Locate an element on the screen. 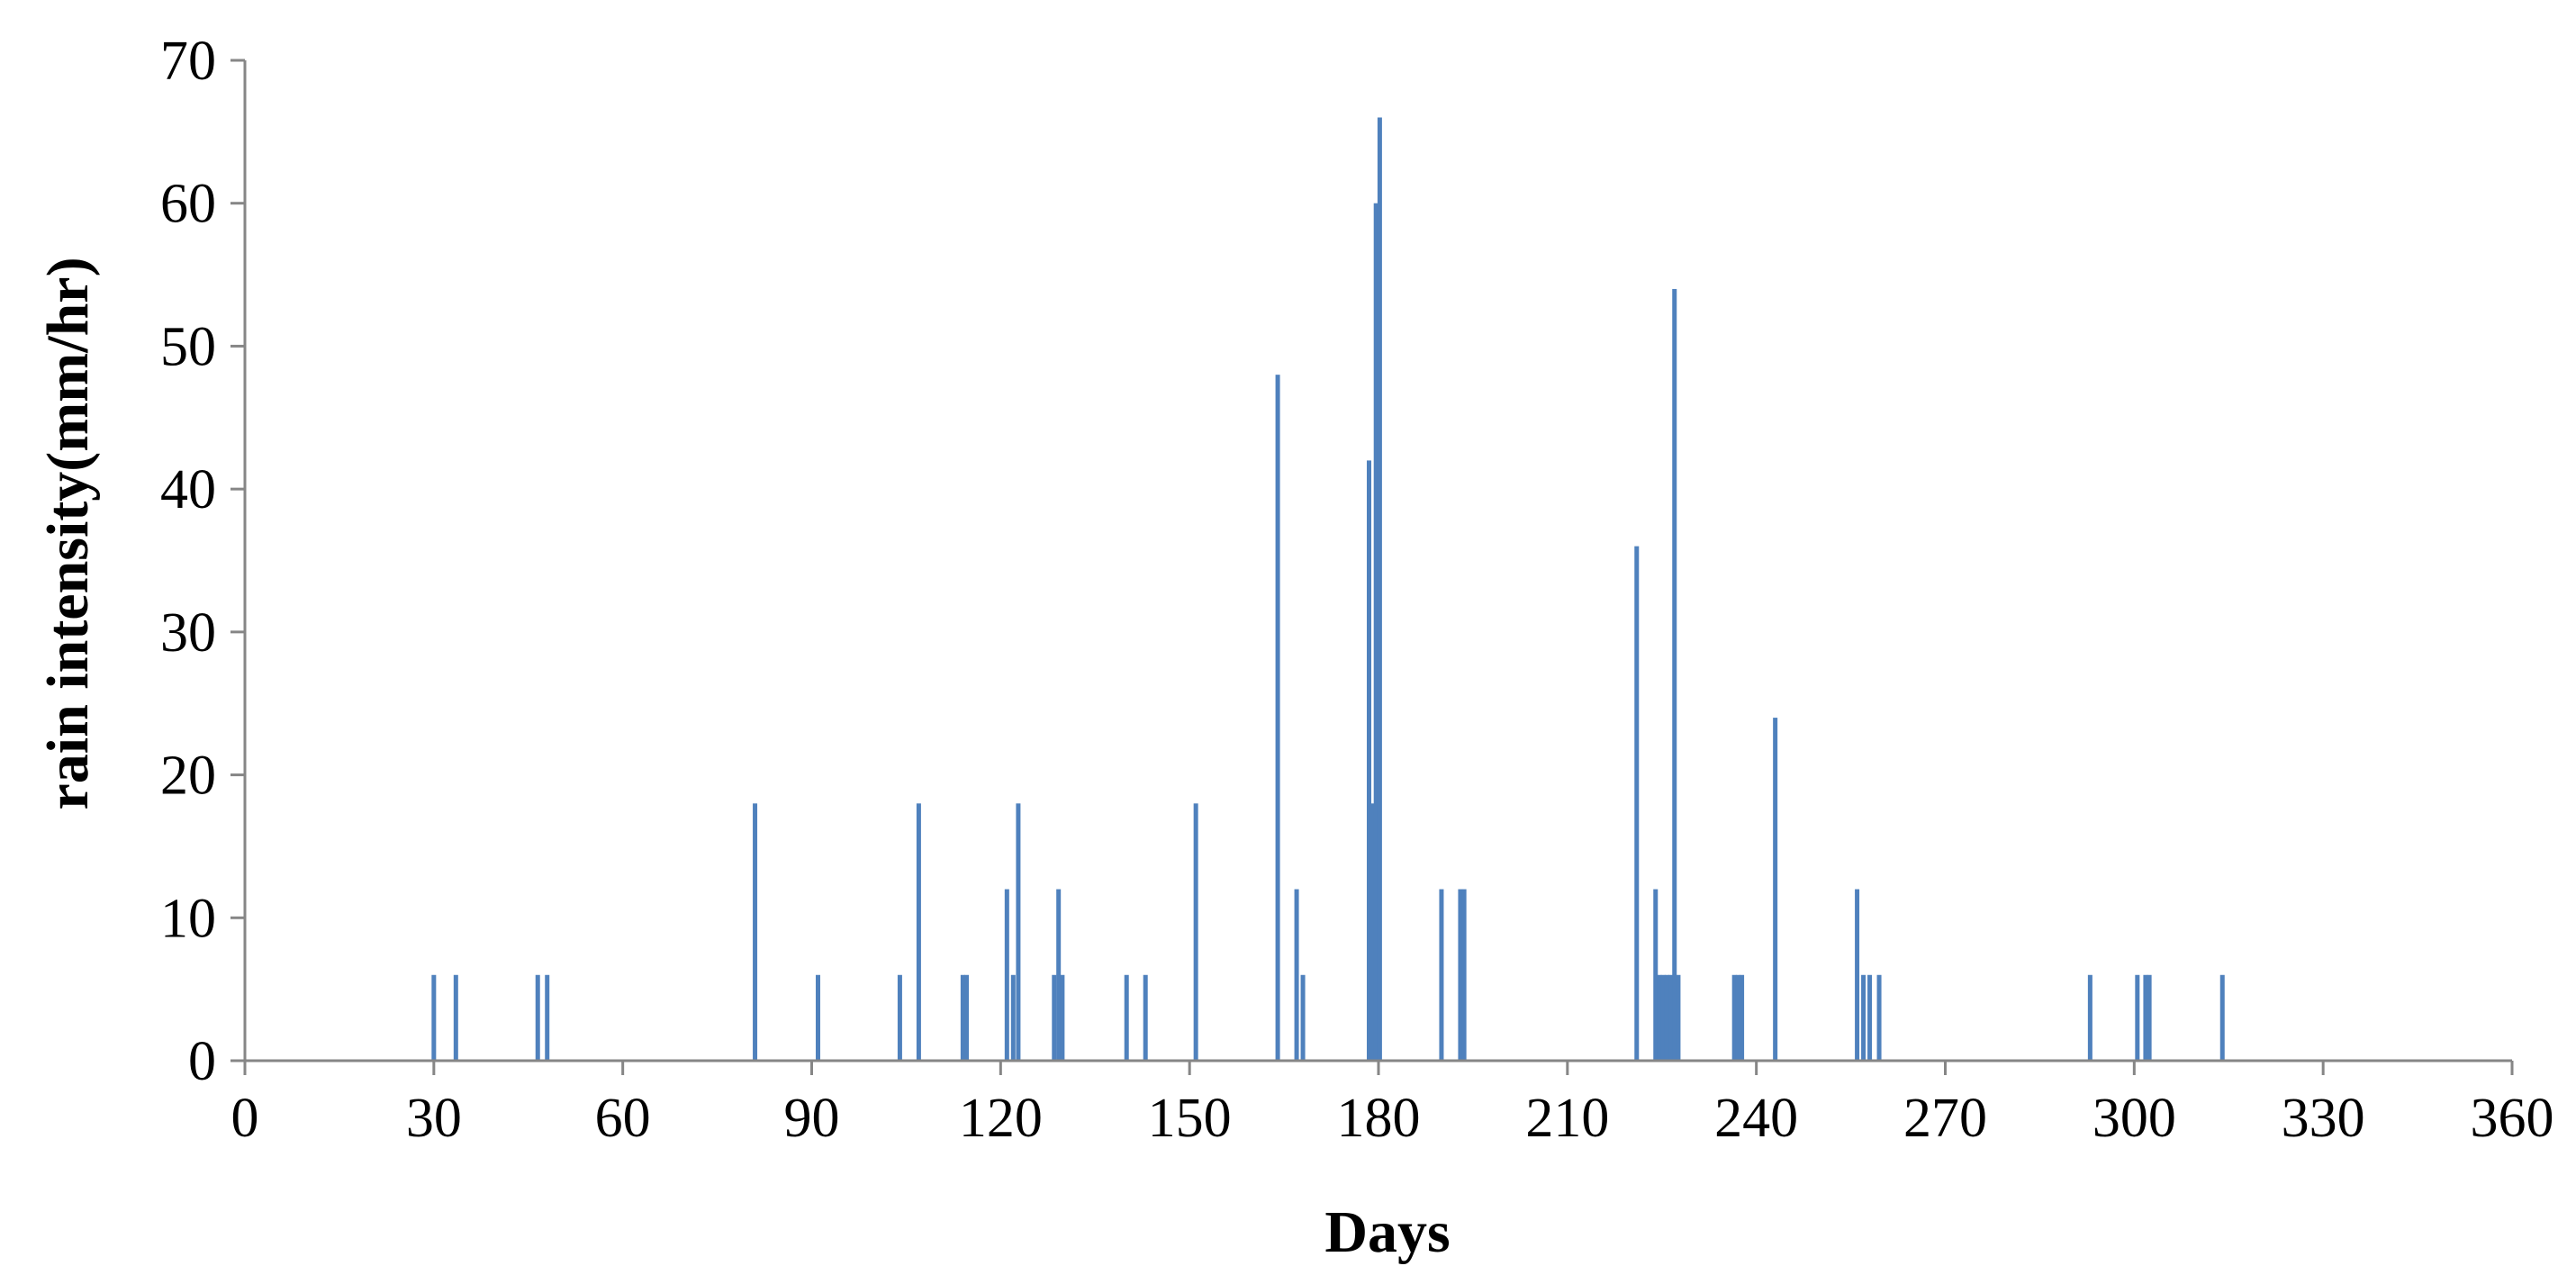 This screenshot has height=1284, width=2576. x-tick-label: 270 is located at coordinates (1945, 1118).